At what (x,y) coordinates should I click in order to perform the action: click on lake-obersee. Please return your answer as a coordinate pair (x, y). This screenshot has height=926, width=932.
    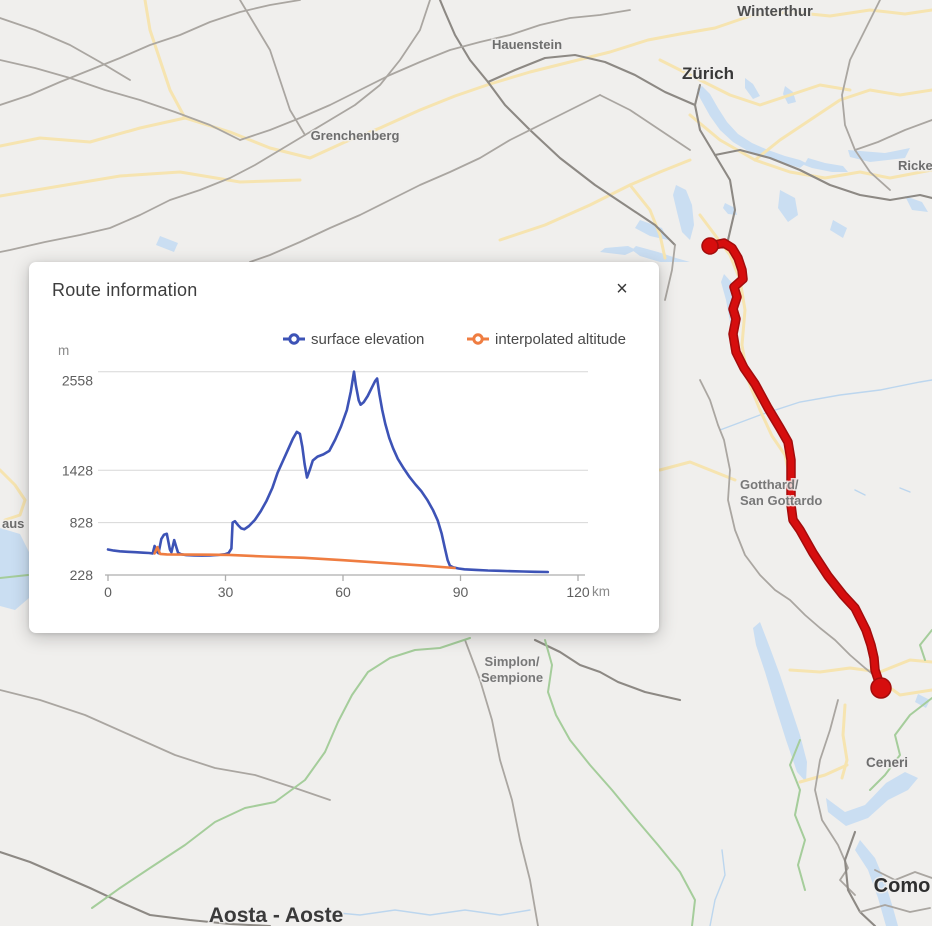
    Looking at the image, I should click on (826, 165).